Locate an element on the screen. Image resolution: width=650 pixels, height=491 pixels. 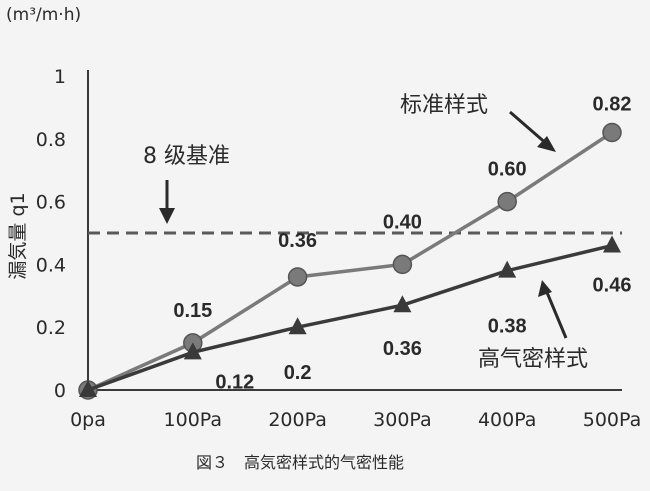
y-tick-labels: 0 0.2 0.4 0.6 0.8 1 is located at coordinates (51, 234).